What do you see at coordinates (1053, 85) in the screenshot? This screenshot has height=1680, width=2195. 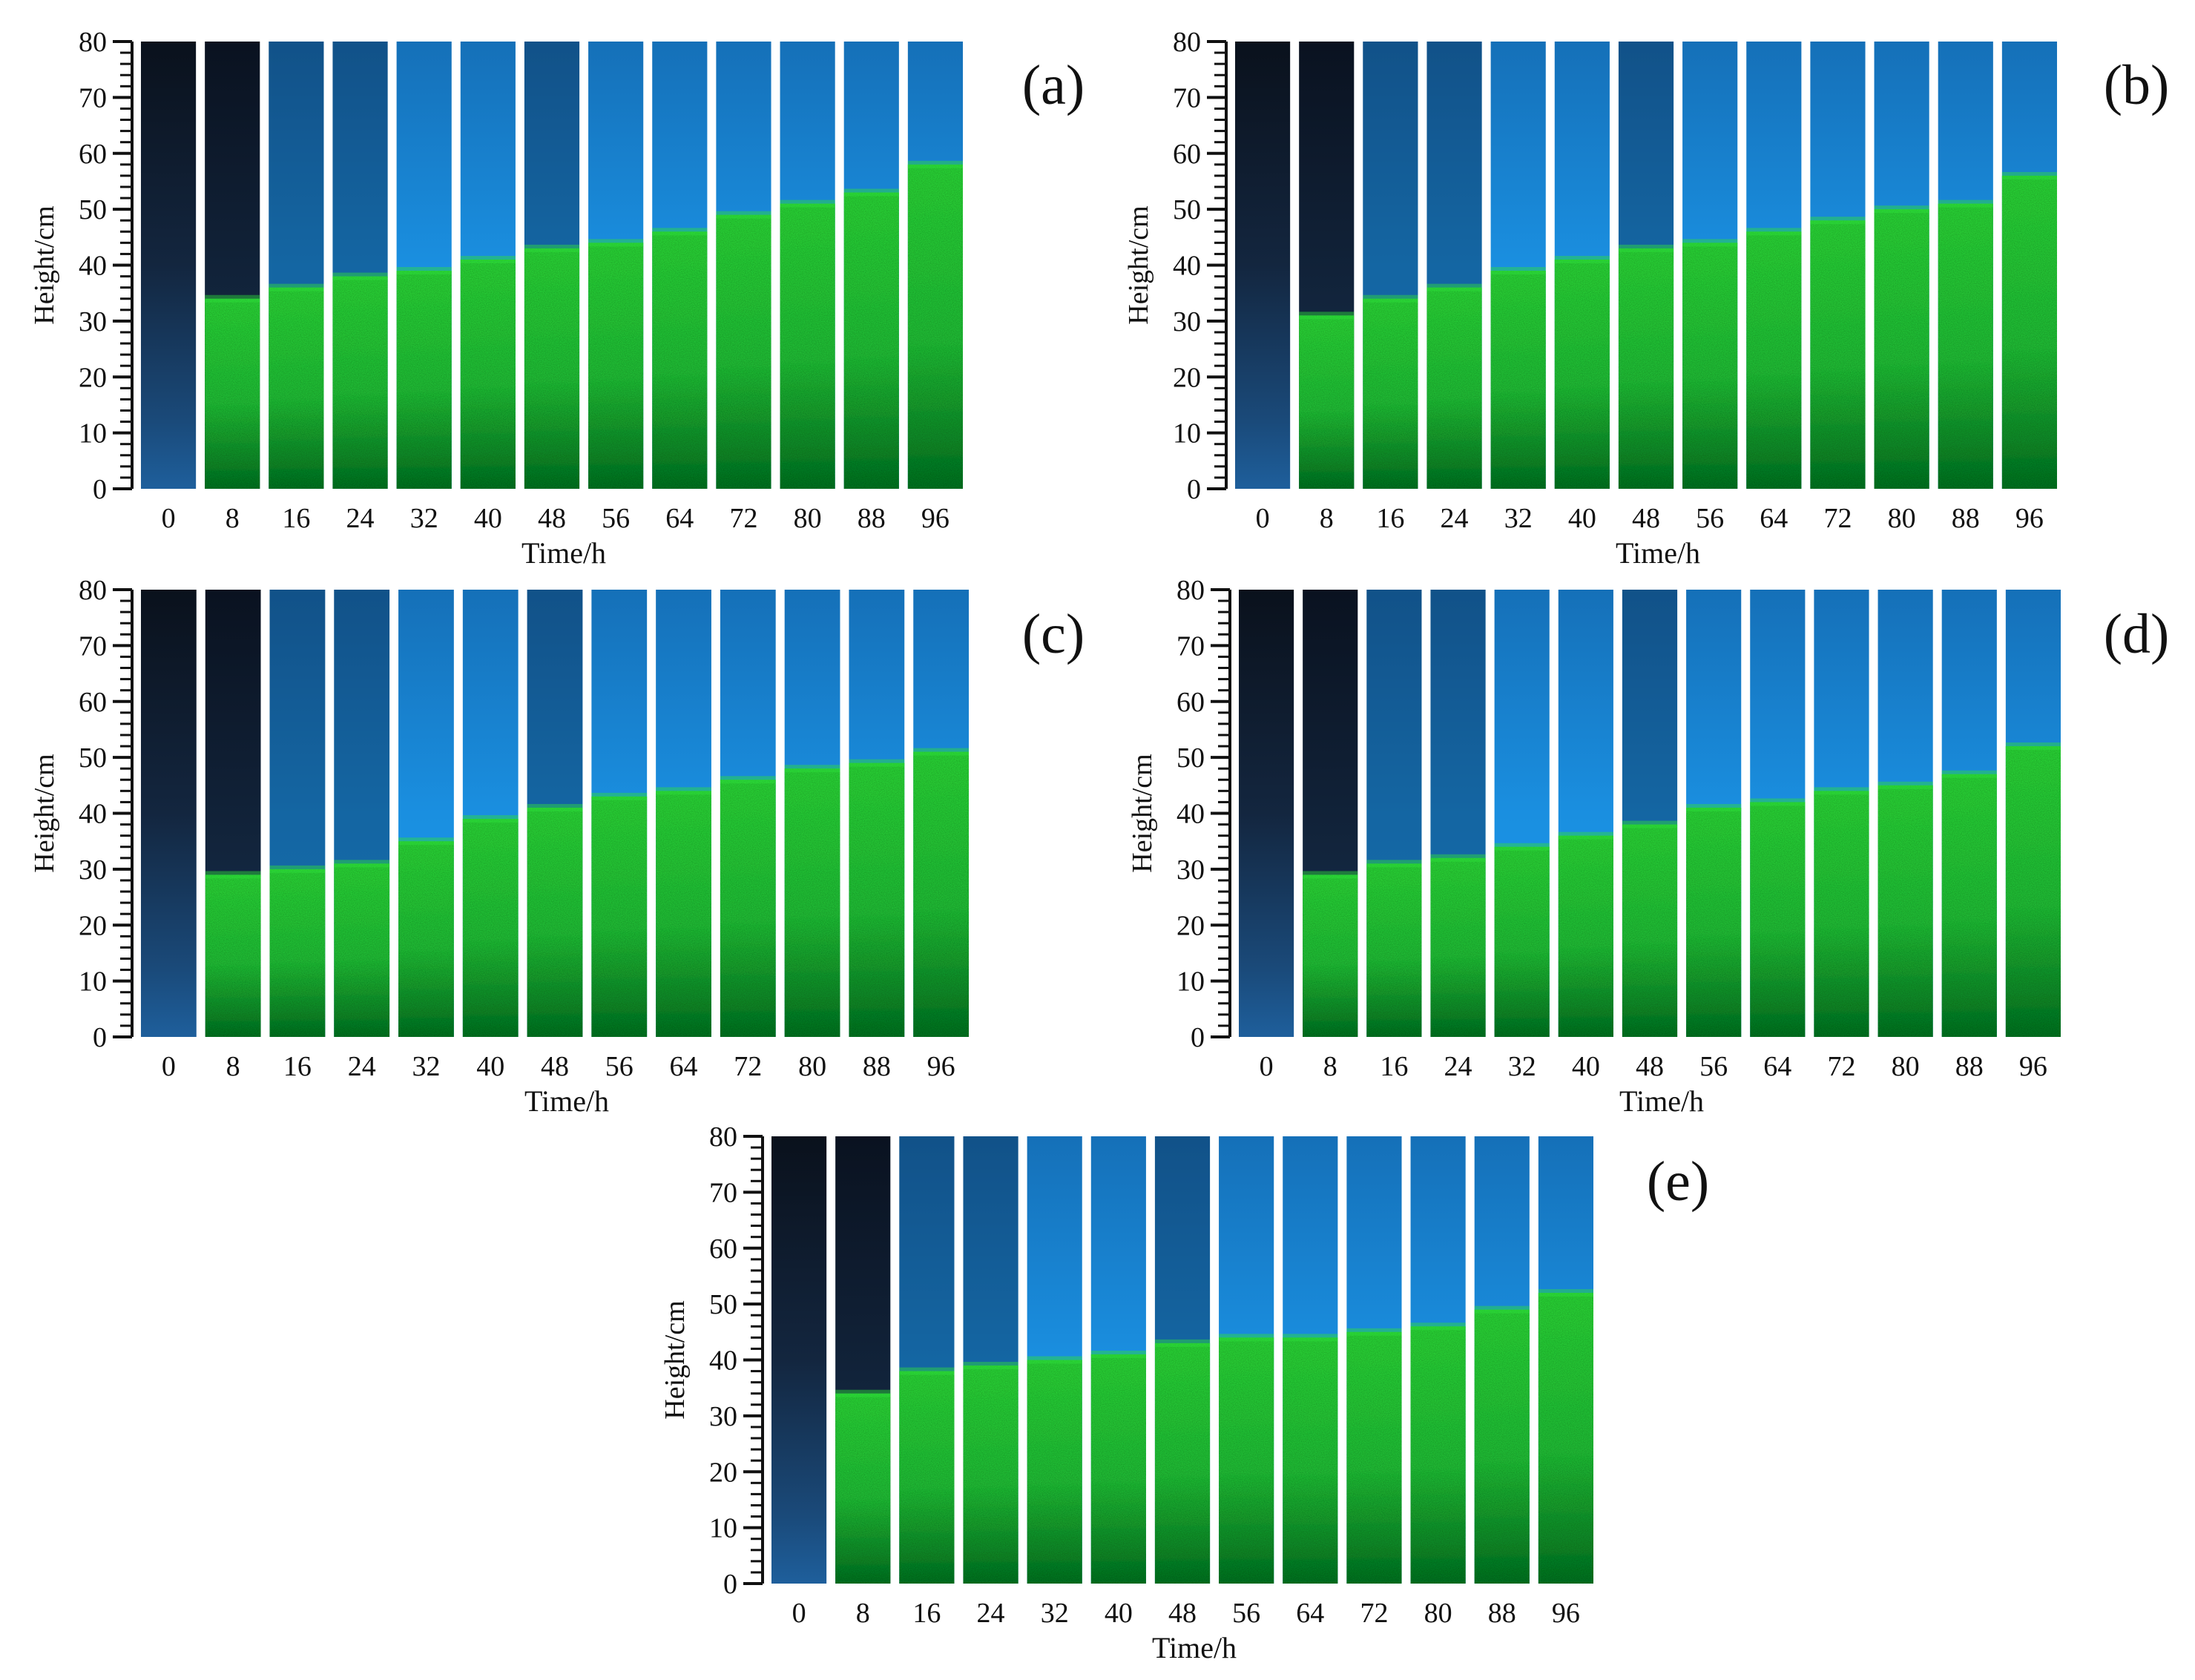 I see `panel-label: (a)` at bounding box center [1053, 85].